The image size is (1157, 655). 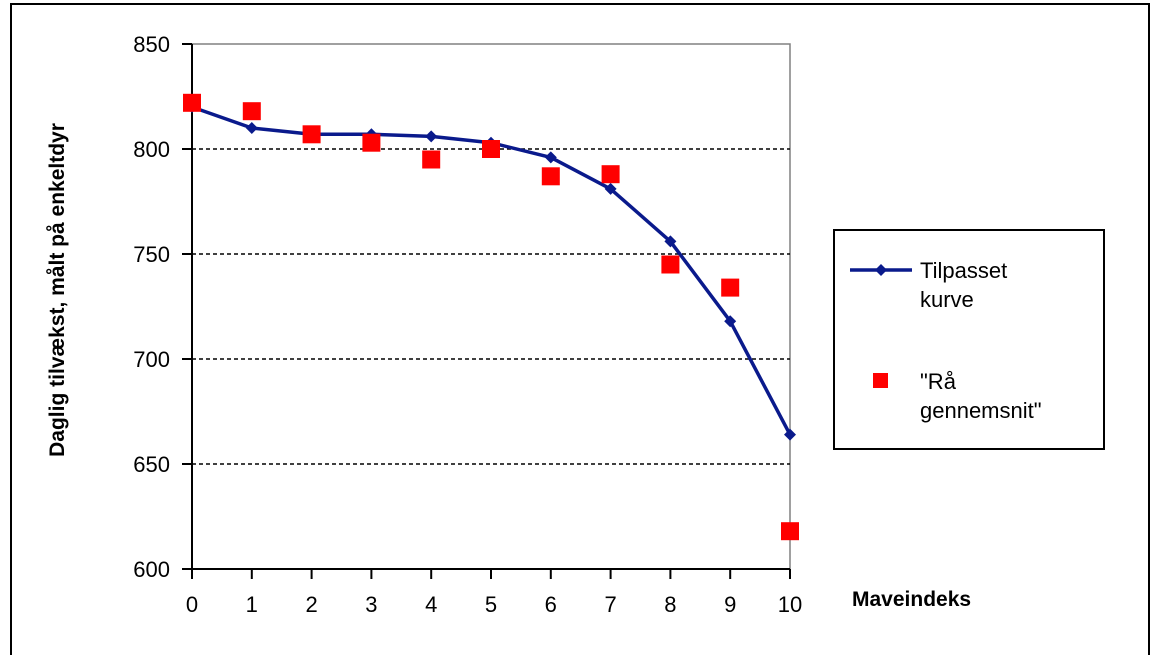 What do you see at coordinates (311, 604) in the screenshot?
I see `x-tick-label-2: 2` at bounding box center [311, 604].